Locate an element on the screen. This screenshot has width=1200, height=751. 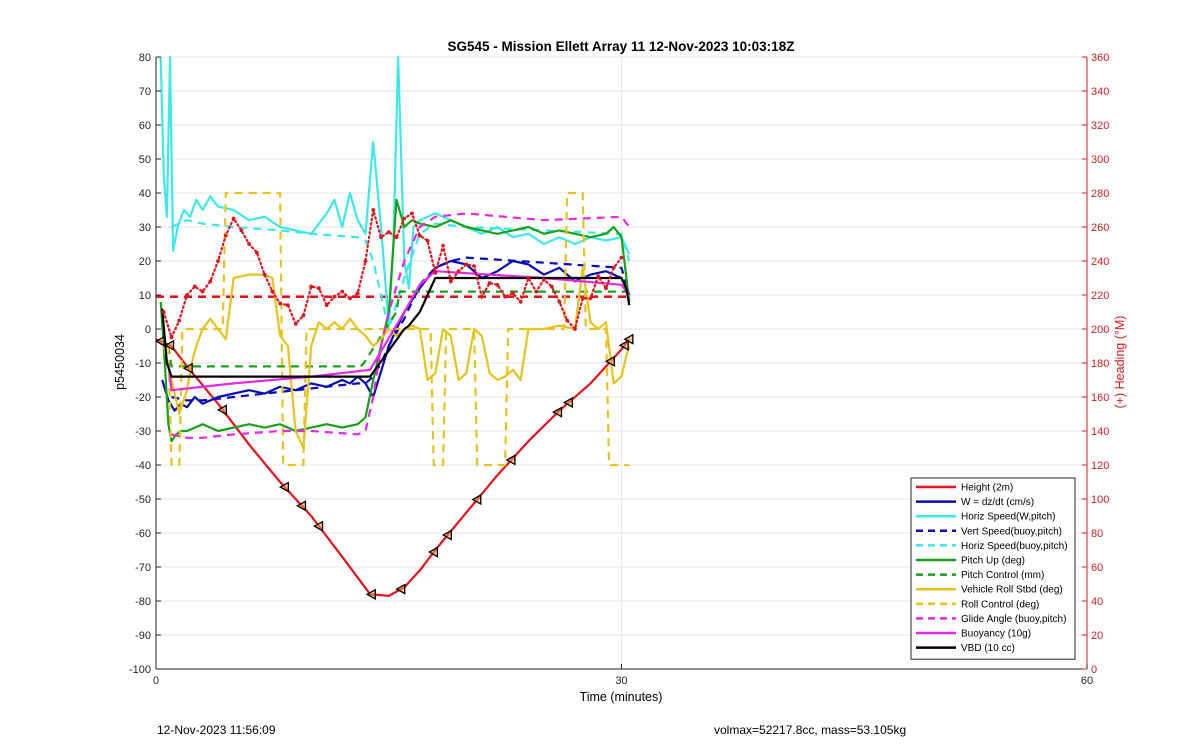
legend-entry: W = dz/dt (cm/s) is located at coordinates (997, 502).